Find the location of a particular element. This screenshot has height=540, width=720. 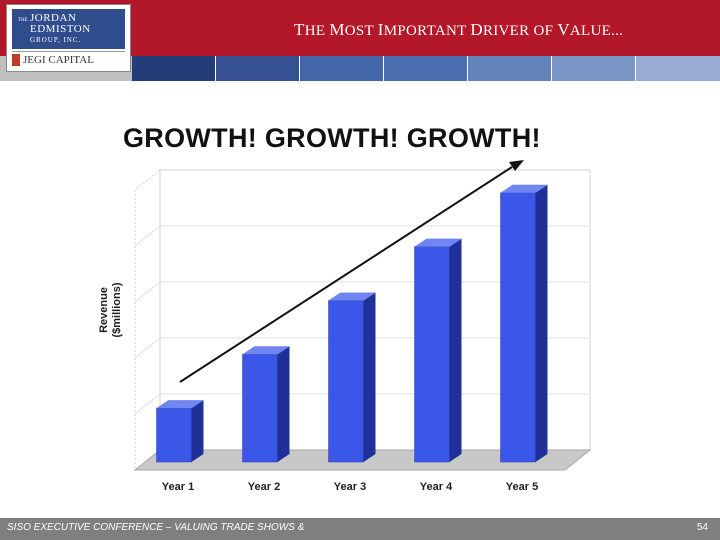

x-tick-label: Year 1 is located at coordinates (178, 487).